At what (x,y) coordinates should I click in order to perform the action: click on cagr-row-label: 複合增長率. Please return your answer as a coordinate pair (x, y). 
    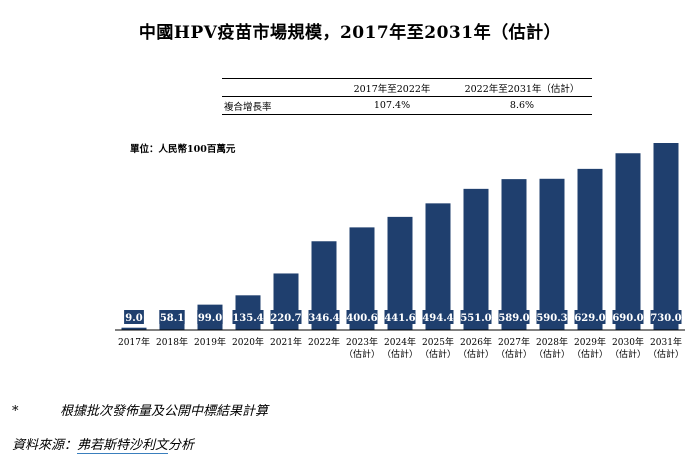
    Looking at the image, I should click on (248, 107).